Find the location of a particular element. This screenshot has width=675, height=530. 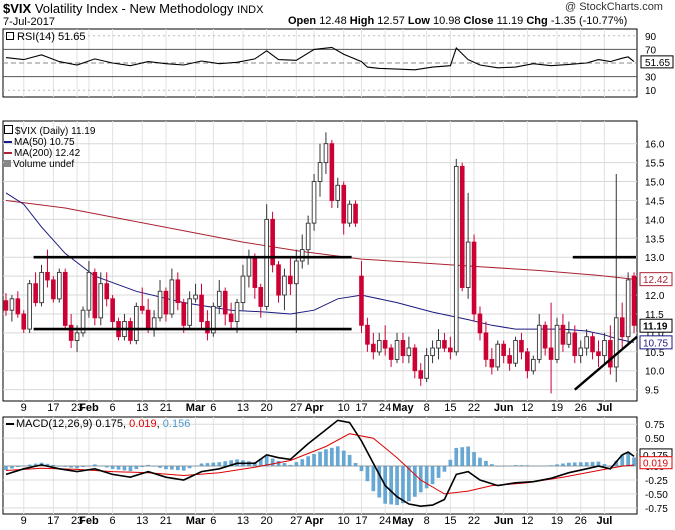

ma50-swatch is located at coordinates (8, 142).